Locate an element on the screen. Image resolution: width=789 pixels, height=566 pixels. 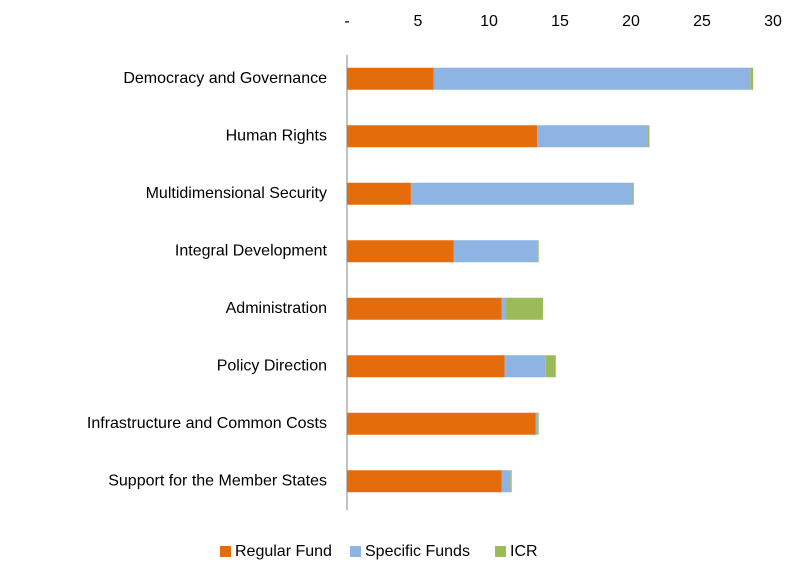
y-tick-label: Human Rights is located at coordinates (276, 135).